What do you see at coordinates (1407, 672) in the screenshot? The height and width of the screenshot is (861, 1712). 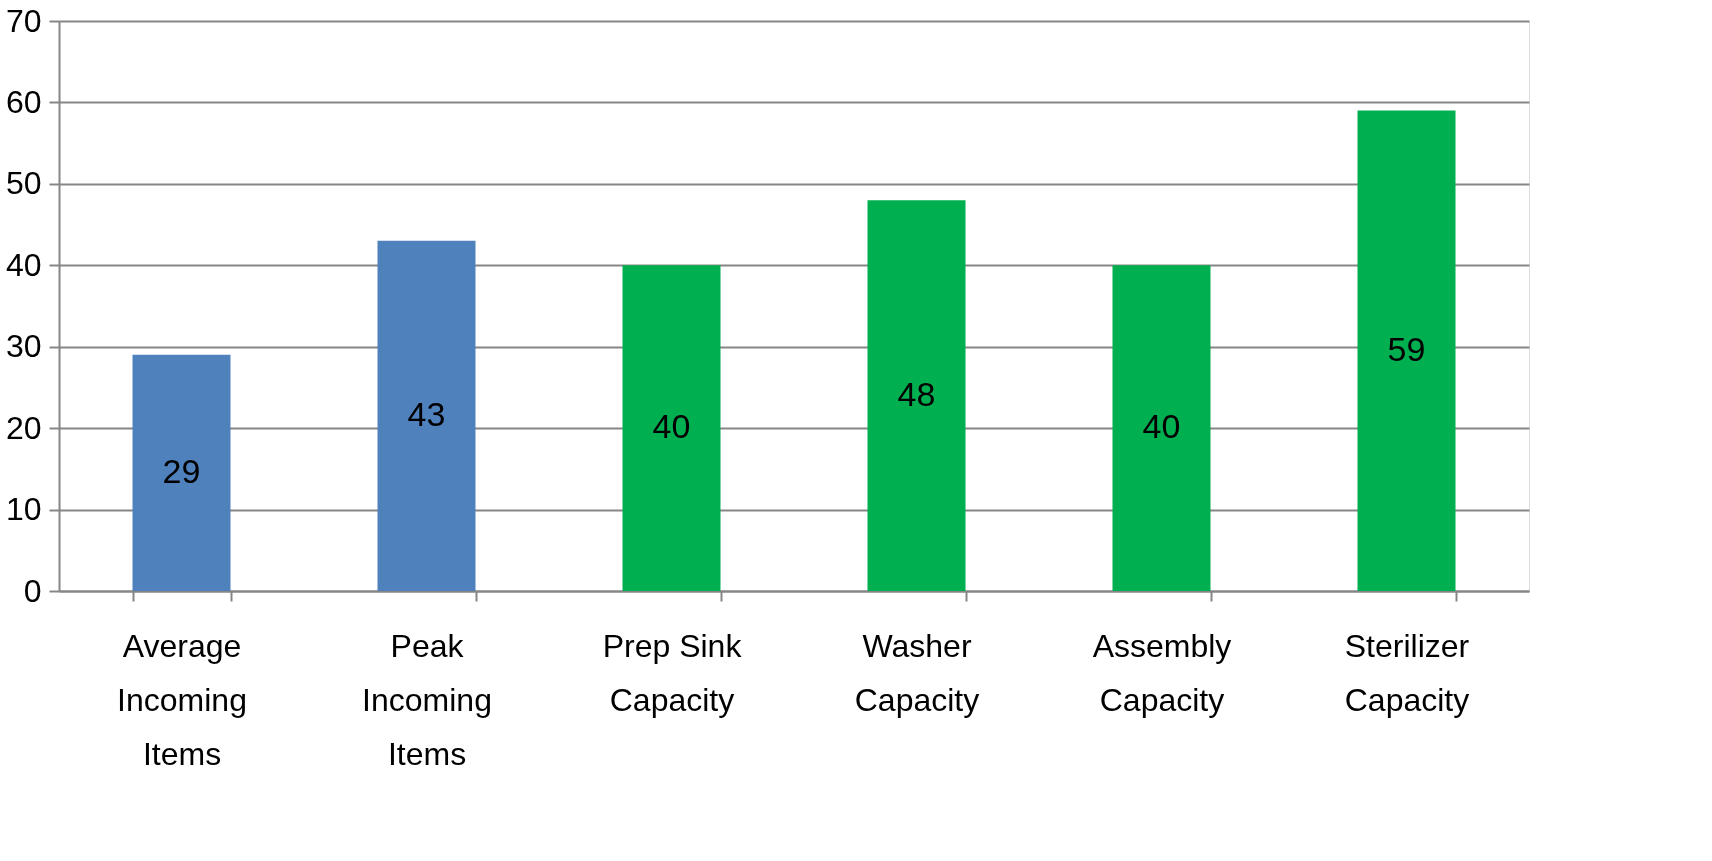 I see `x-tick-label: Sterilizer Capacity` at bounding box center [1407, 672].